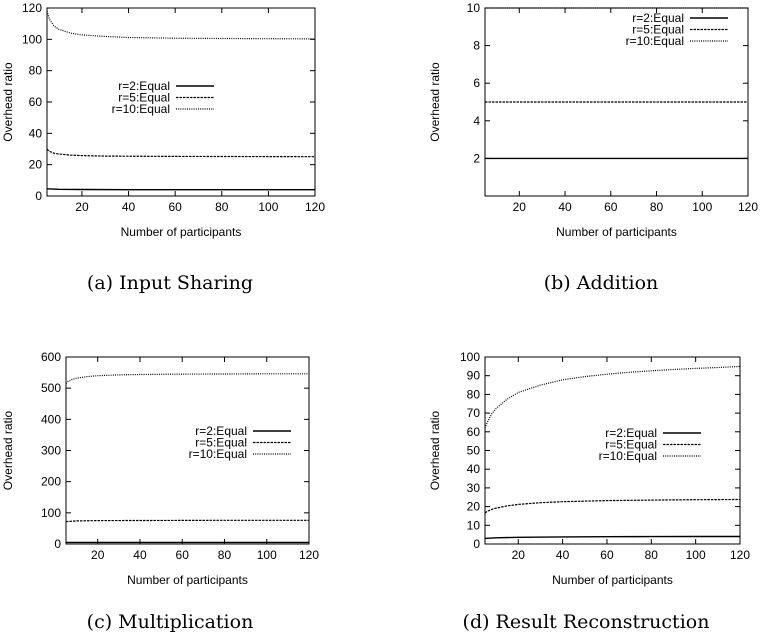  Describe the element at coordinates (476, 46) in the screenshot. I see `y-tick-label: 8` at that location.